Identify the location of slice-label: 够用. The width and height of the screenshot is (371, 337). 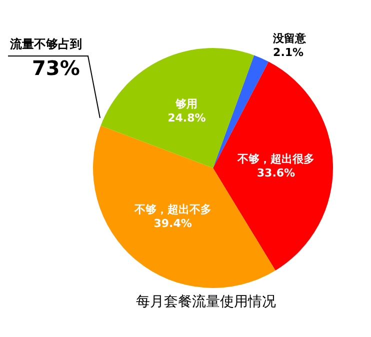
(186, 103).